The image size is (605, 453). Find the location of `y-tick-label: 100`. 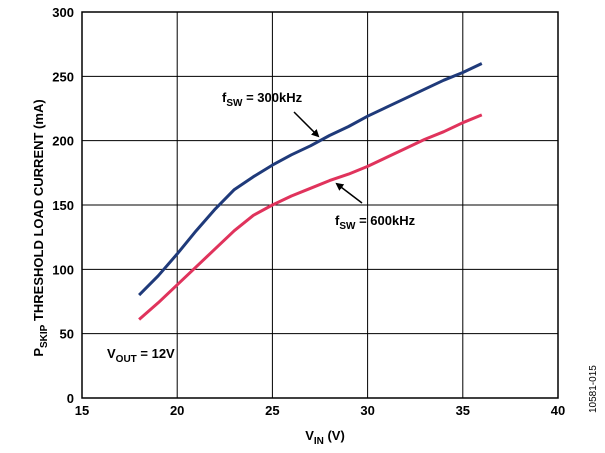

y-tick-label: 100 is located at coordinates (63, 269).